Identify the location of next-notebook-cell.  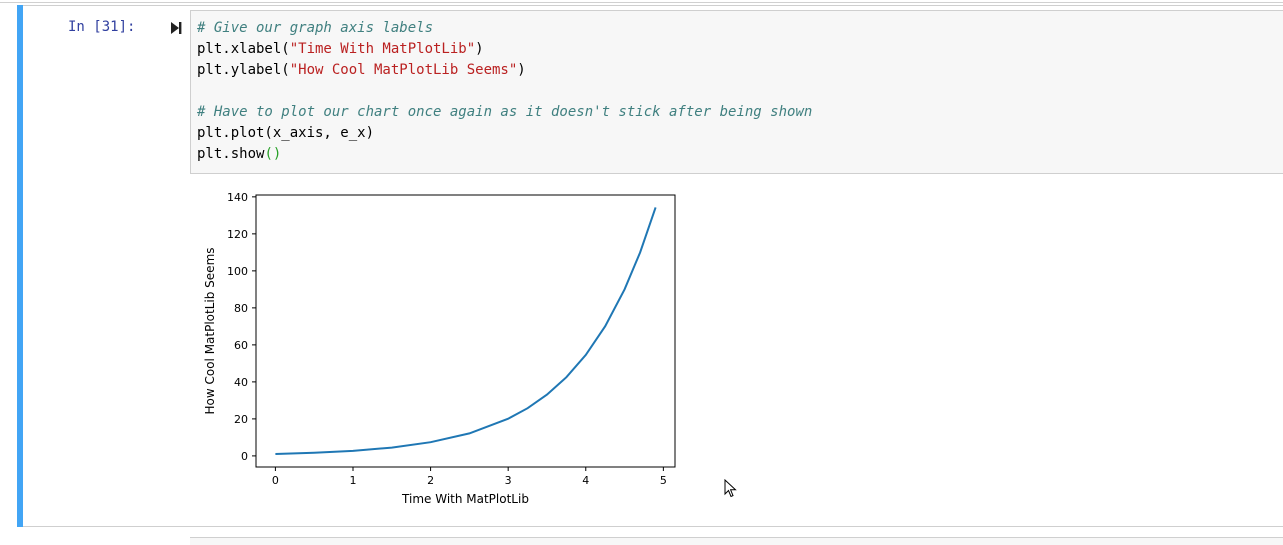
(736, 541).